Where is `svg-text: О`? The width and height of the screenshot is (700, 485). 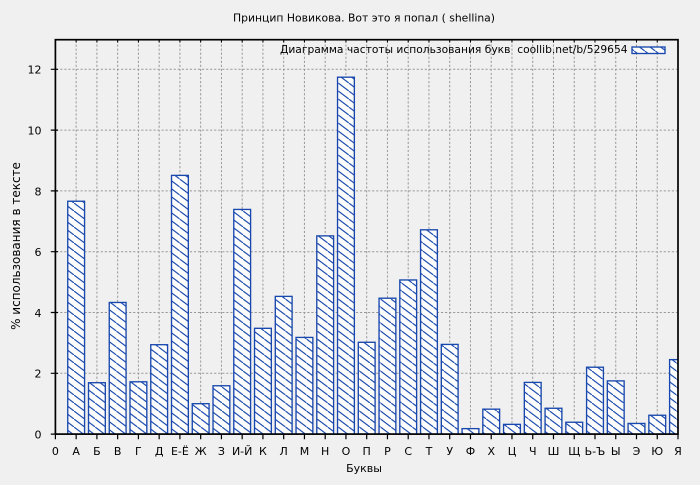
svg-text: О is located at coordinates (346, 451).